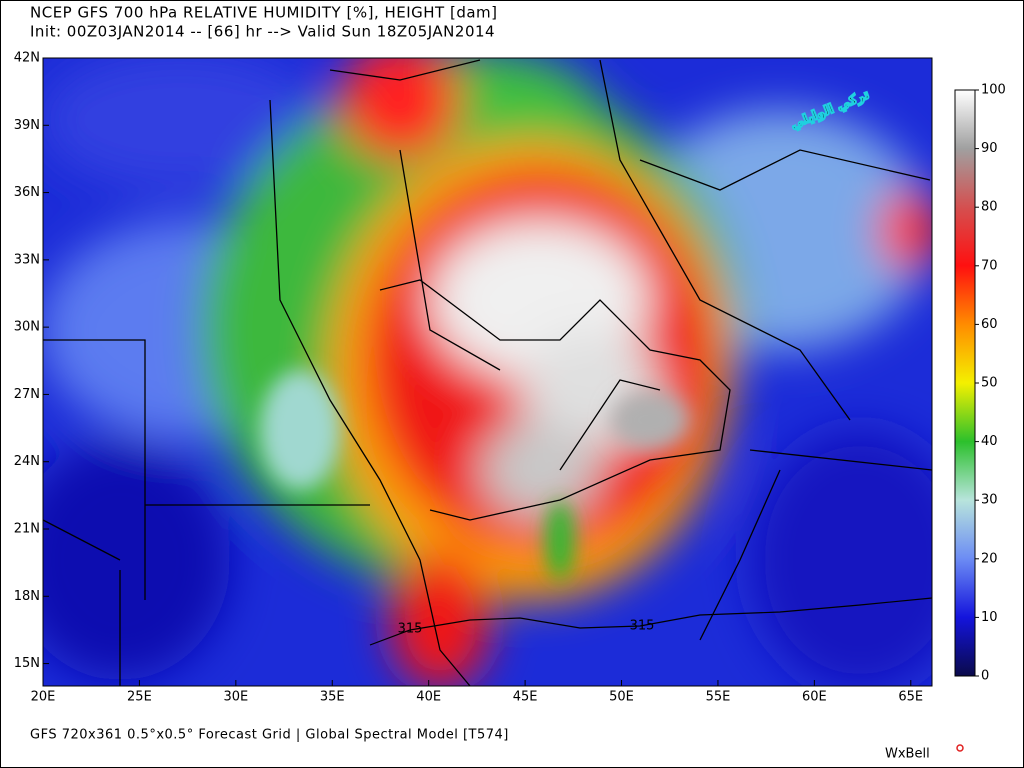 The width and height of the screenshot is (1024, 768). I want to click on colorbar-tick-label: 50, so click(989, 383).